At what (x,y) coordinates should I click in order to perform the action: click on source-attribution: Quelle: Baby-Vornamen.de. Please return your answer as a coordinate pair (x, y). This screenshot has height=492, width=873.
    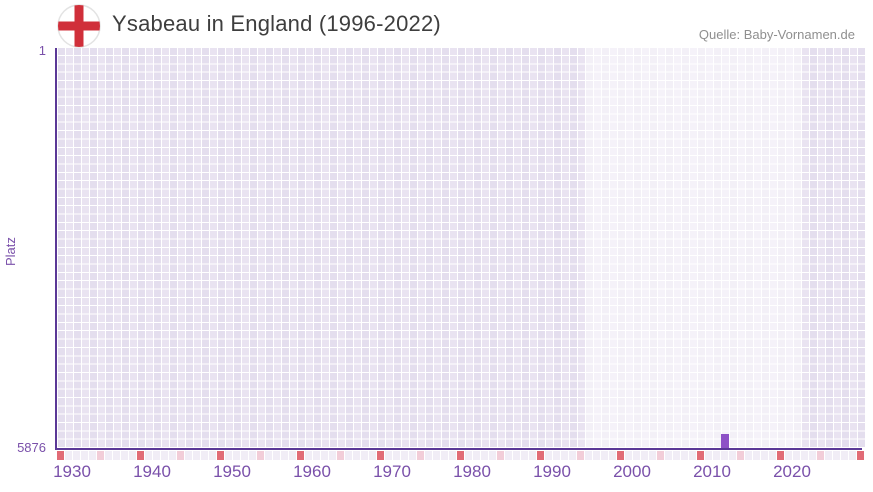
    Looking at the image, I should click on (776, 34).